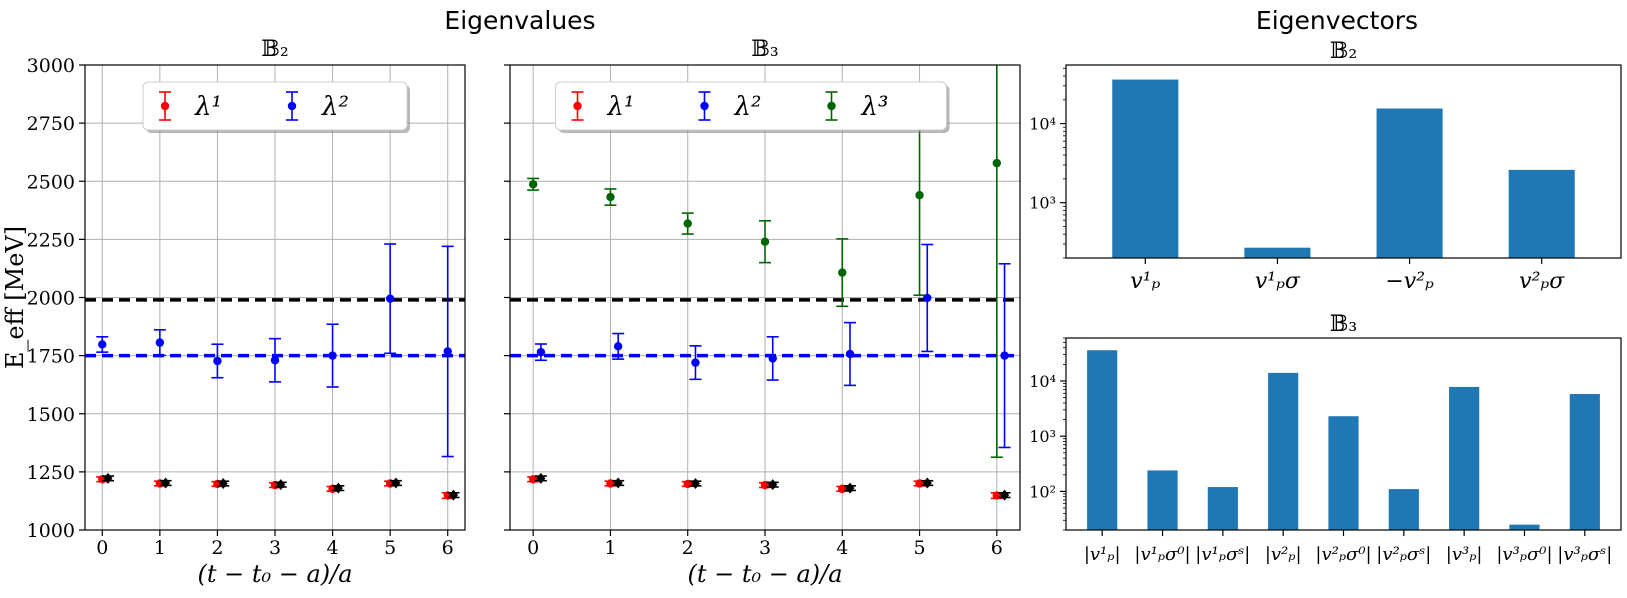  What do you see at coordinates (533, 548) in the screenshot?
I see `eigenvalues-b3-xtick-label-0: 0` at bounding box center [533, 548].